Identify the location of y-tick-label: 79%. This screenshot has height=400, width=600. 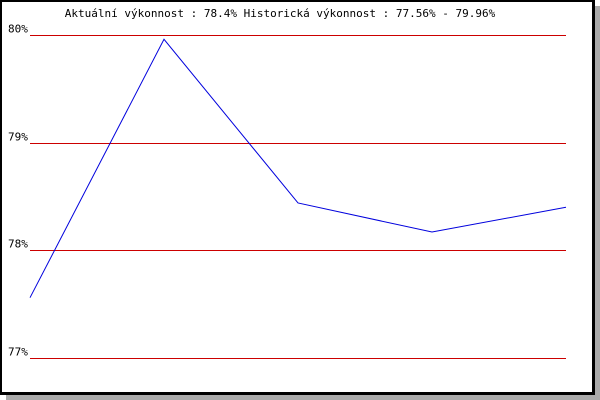
(18, 137).